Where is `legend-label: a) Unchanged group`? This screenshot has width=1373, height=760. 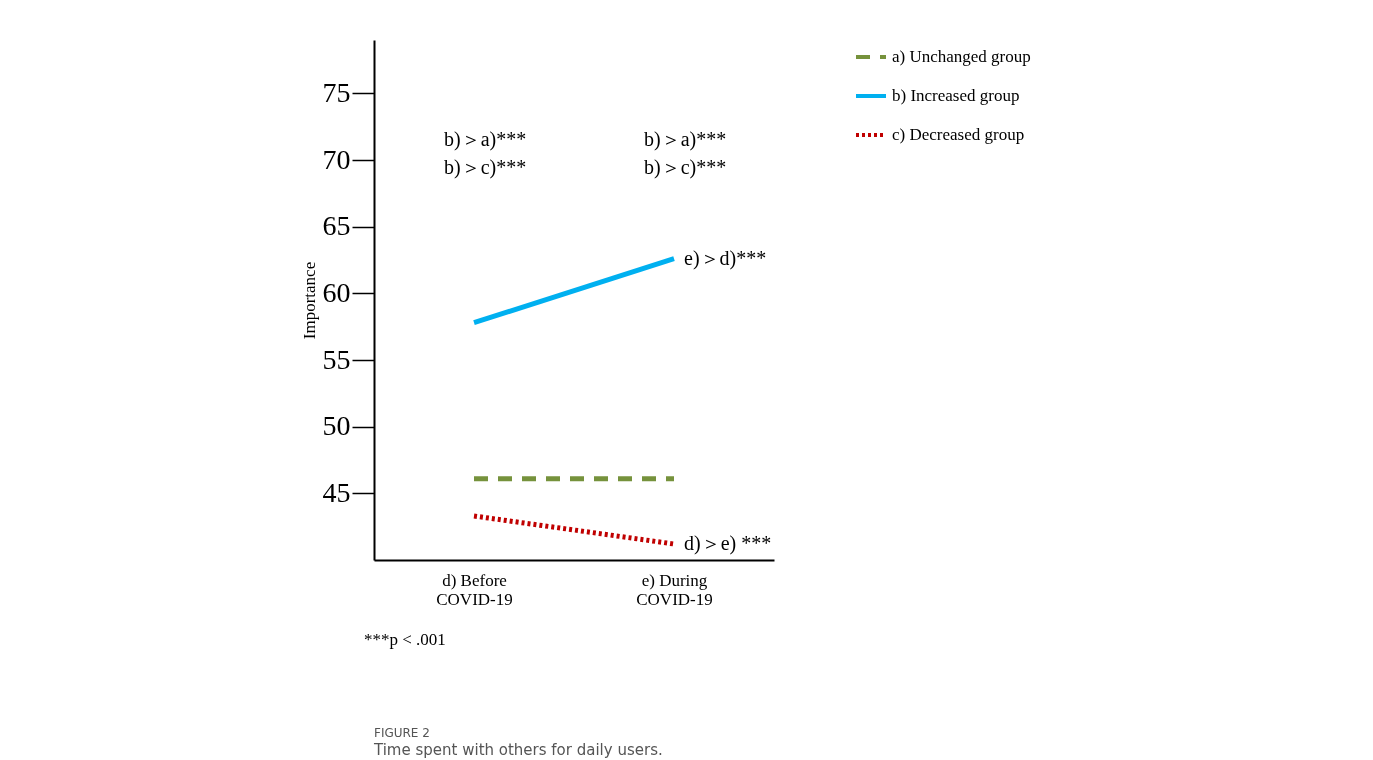 legend-label: a) Unchanged group is located at coordinates (961, 56).